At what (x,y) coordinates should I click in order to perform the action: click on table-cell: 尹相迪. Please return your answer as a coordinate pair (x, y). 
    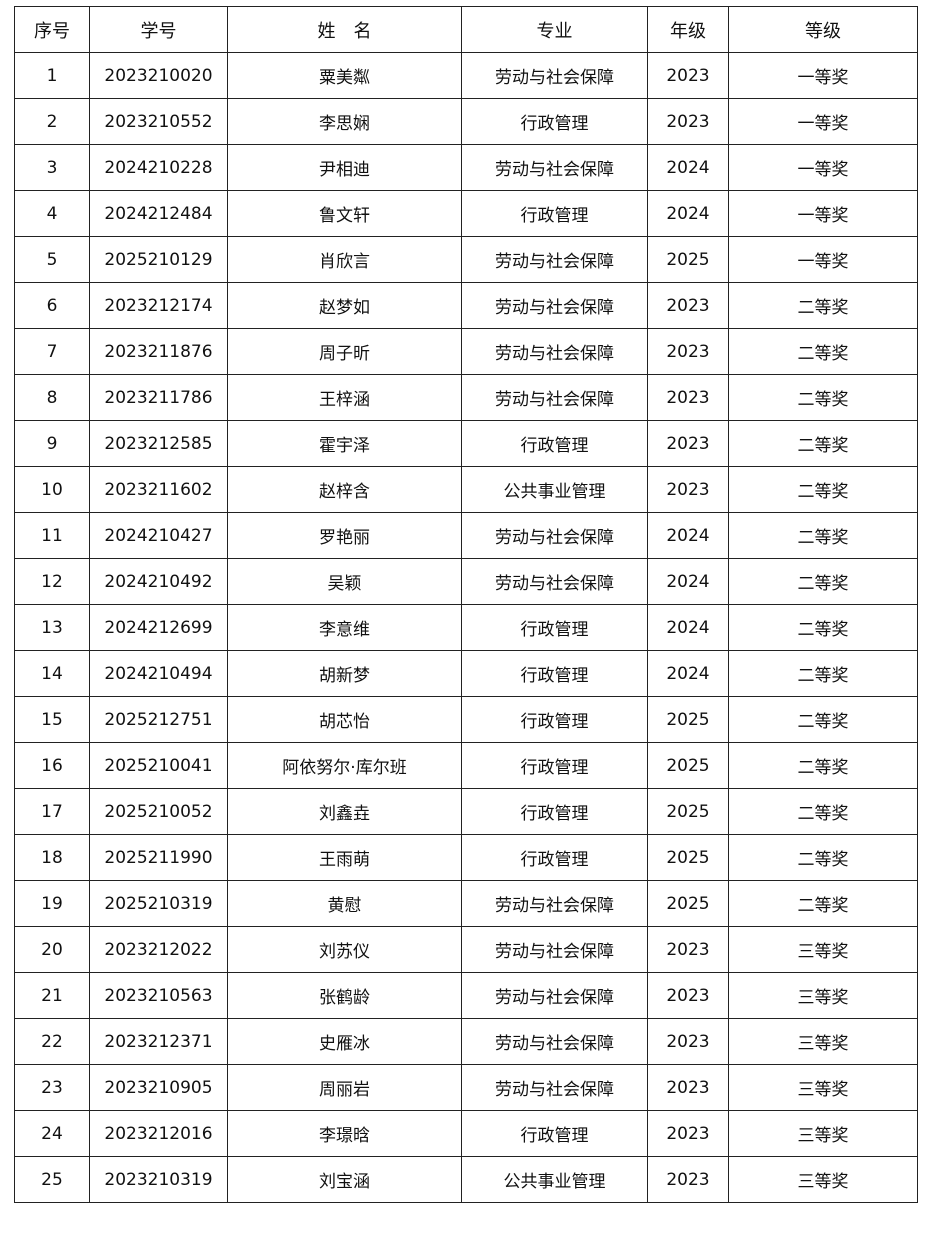
    Looking at the image, I should click on (344, 167).